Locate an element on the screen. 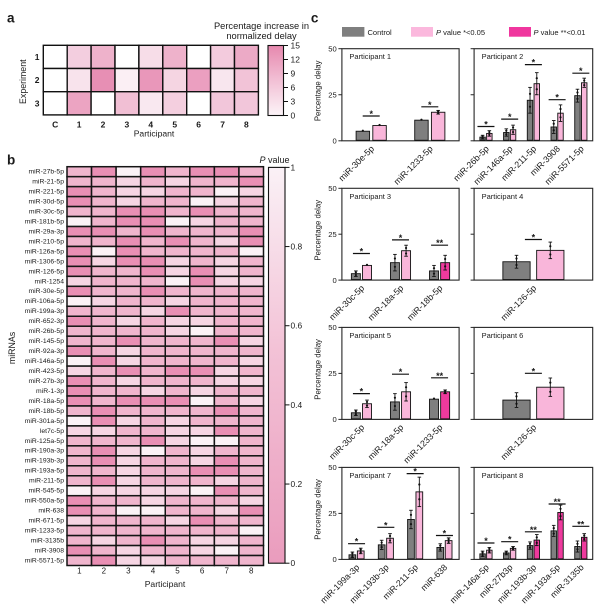 This screenshot has height=616, width=602. svg-text: 4 is located at coordinates (153, 571).